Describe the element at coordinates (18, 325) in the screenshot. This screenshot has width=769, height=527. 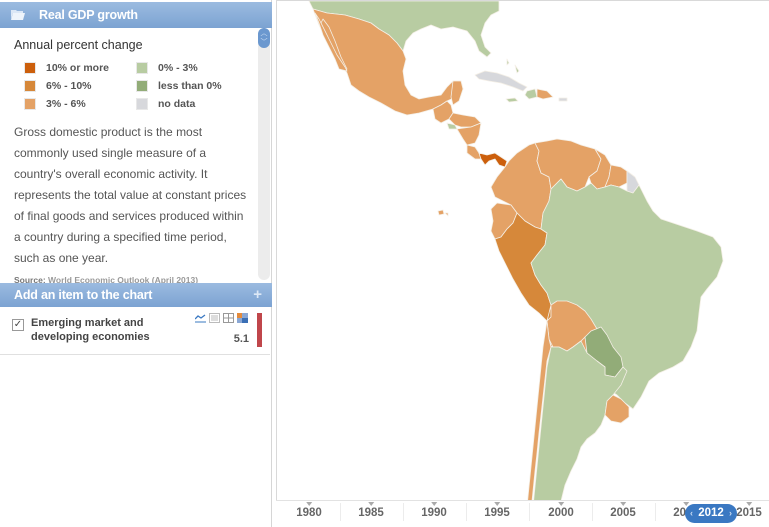
I see `series-checkbox: ✓` at that location.